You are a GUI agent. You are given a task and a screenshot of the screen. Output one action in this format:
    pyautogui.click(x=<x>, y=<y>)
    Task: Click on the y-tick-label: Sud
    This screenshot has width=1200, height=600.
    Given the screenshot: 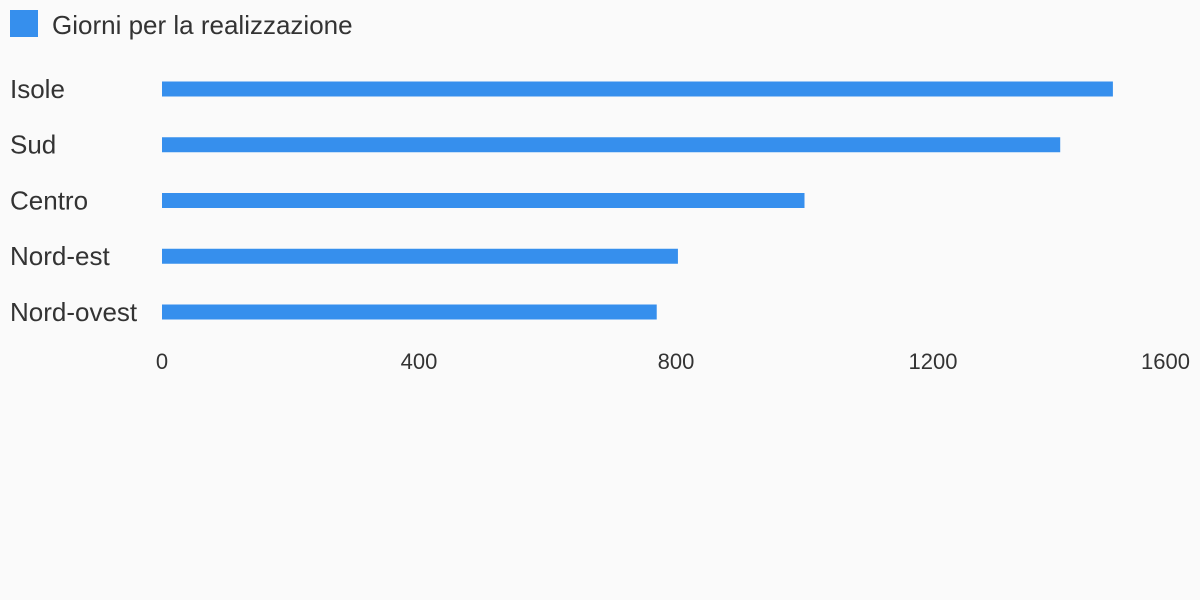 What is the action you would take?
    pyautogui.click(x=33, y=145)
    